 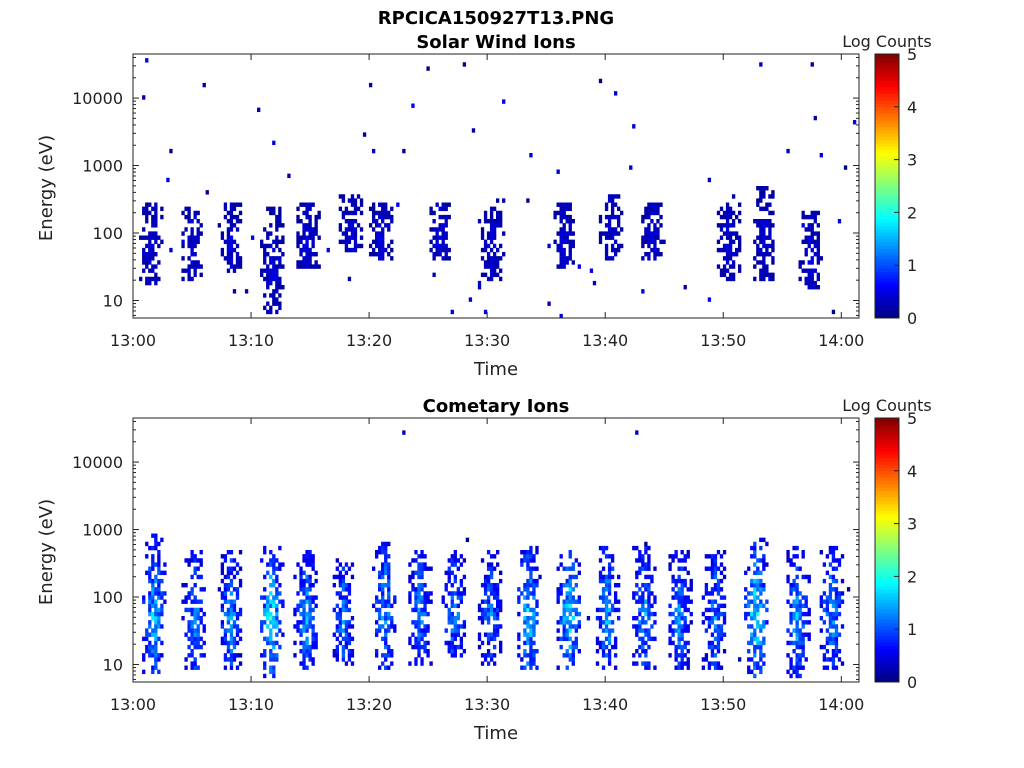 What do you see at coordinates (887, 550) in the screenshot?
I see `colorbar-border` at bounding box center [887, 550].